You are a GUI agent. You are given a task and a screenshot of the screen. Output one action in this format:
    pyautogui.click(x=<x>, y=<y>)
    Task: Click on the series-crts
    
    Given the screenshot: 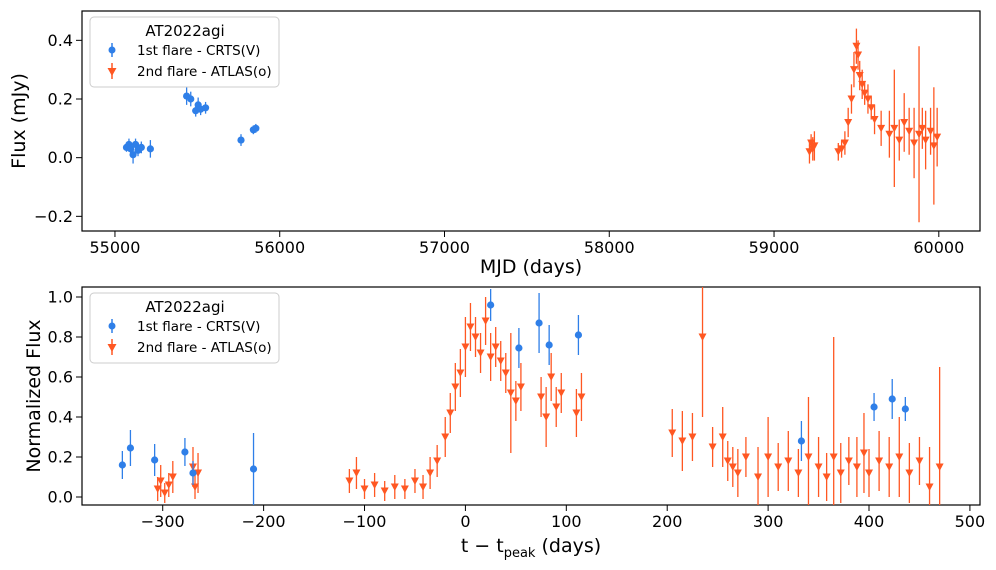 What is the action you would take?
    pyautogui.click(x=191, y=125)
    